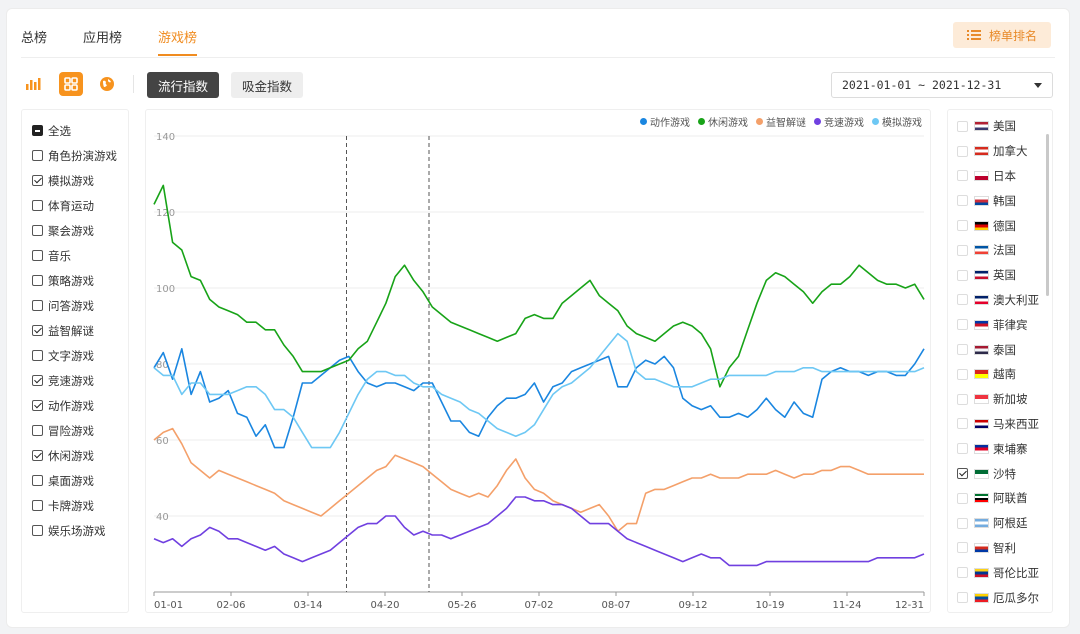  What do you see at coordinates (1000, 126) in the screenshot?
I see `country-item: 美国` at bounding box center [1000, 126].